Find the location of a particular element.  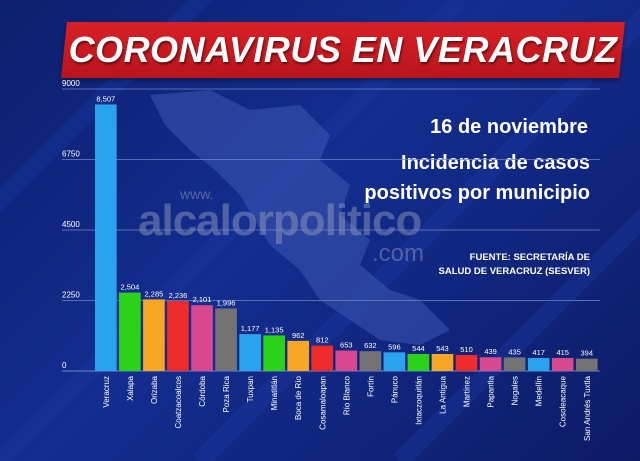

category-label: Fortín is located at coordinates (370, 386).